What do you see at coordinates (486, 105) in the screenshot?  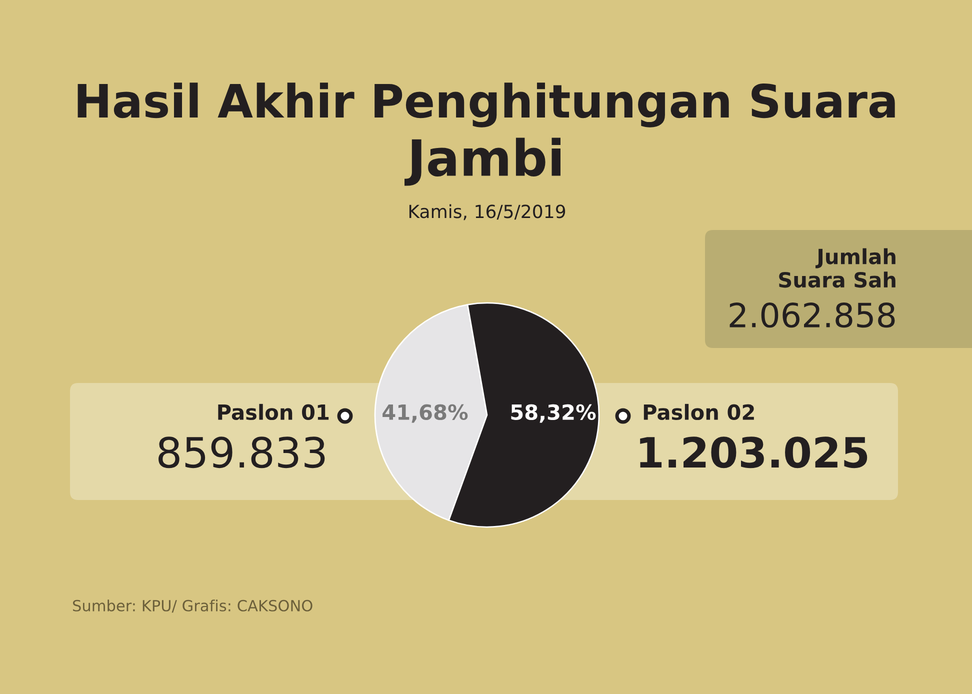 I see `chart-title: Hasil Akhir Penghitungan Suara` at bounding box center [486, 105].